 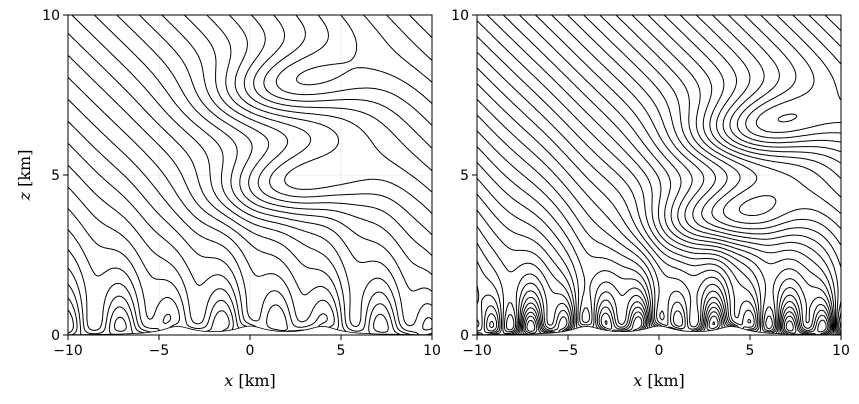 I want to click on right-x-tick-label-1: −5, so click(x=568, y=351).